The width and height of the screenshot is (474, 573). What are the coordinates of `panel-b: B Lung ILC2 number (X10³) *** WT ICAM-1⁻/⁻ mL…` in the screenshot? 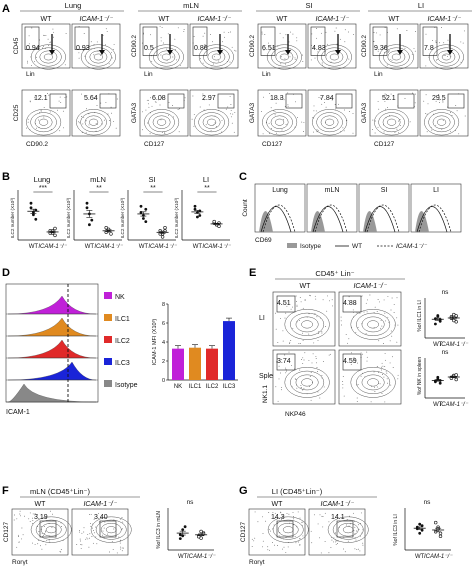 It's located at (118, 215).